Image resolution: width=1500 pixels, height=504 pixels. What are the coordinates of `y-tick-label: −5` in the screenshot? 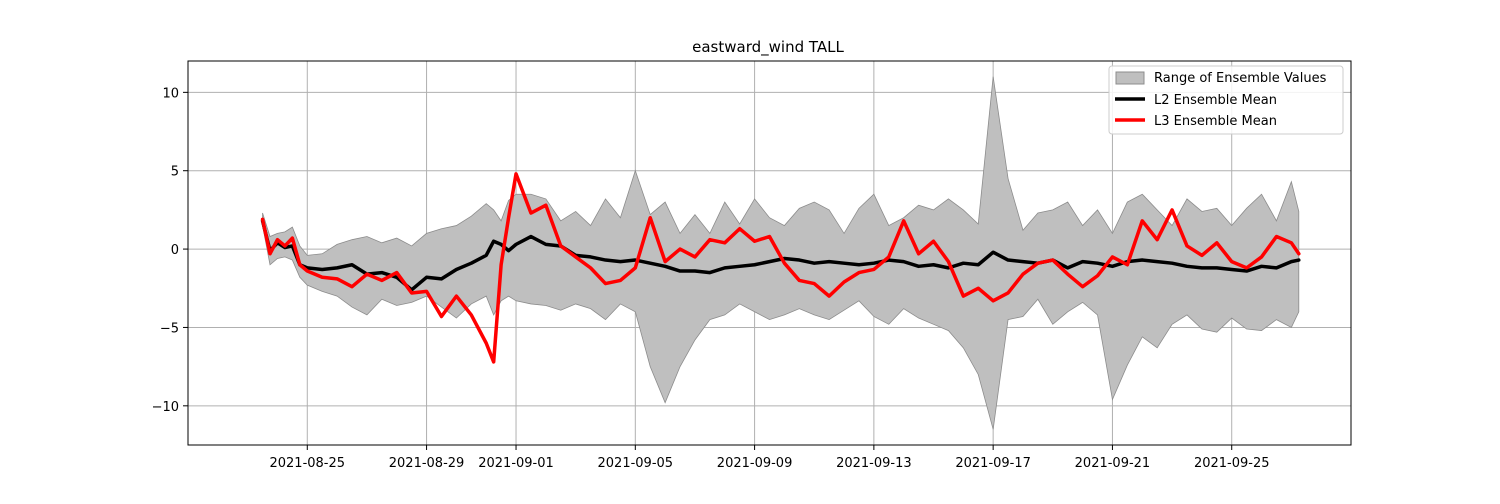 It's located at (169, 328).